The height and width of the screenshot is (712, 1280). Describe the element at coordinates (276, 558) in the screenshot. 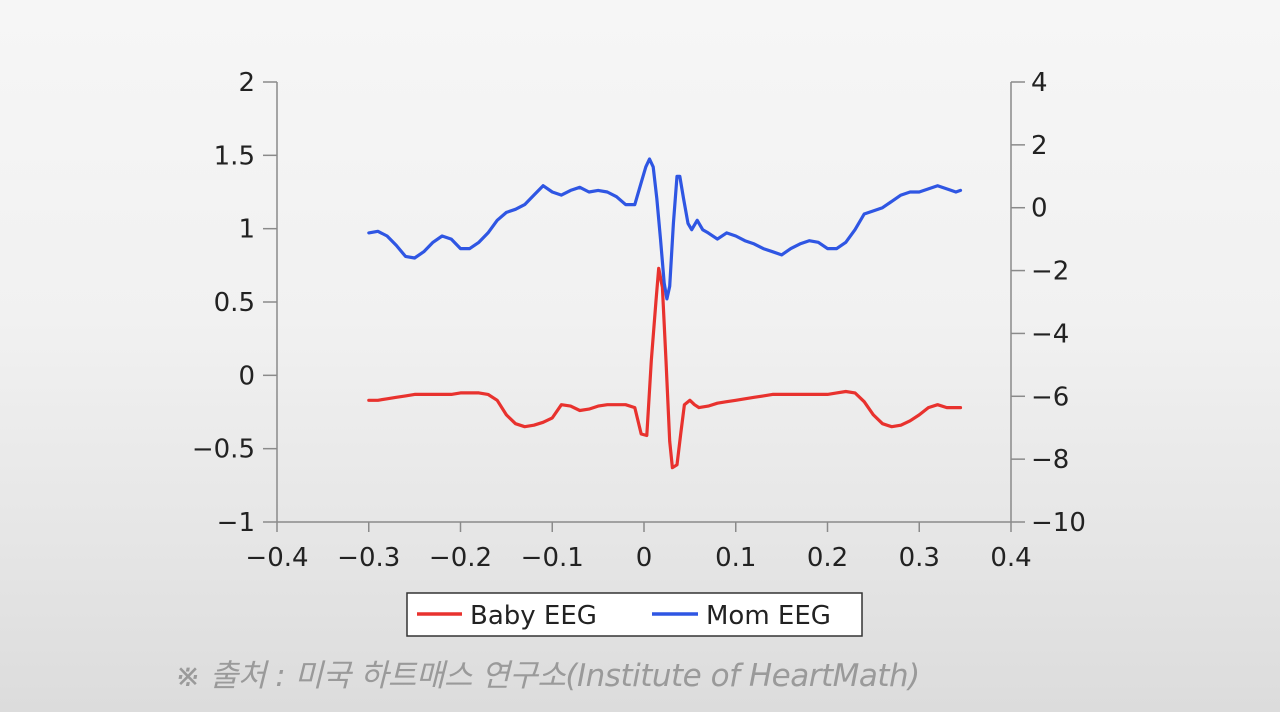

I see `x-tick-label: −0.4` at that location.